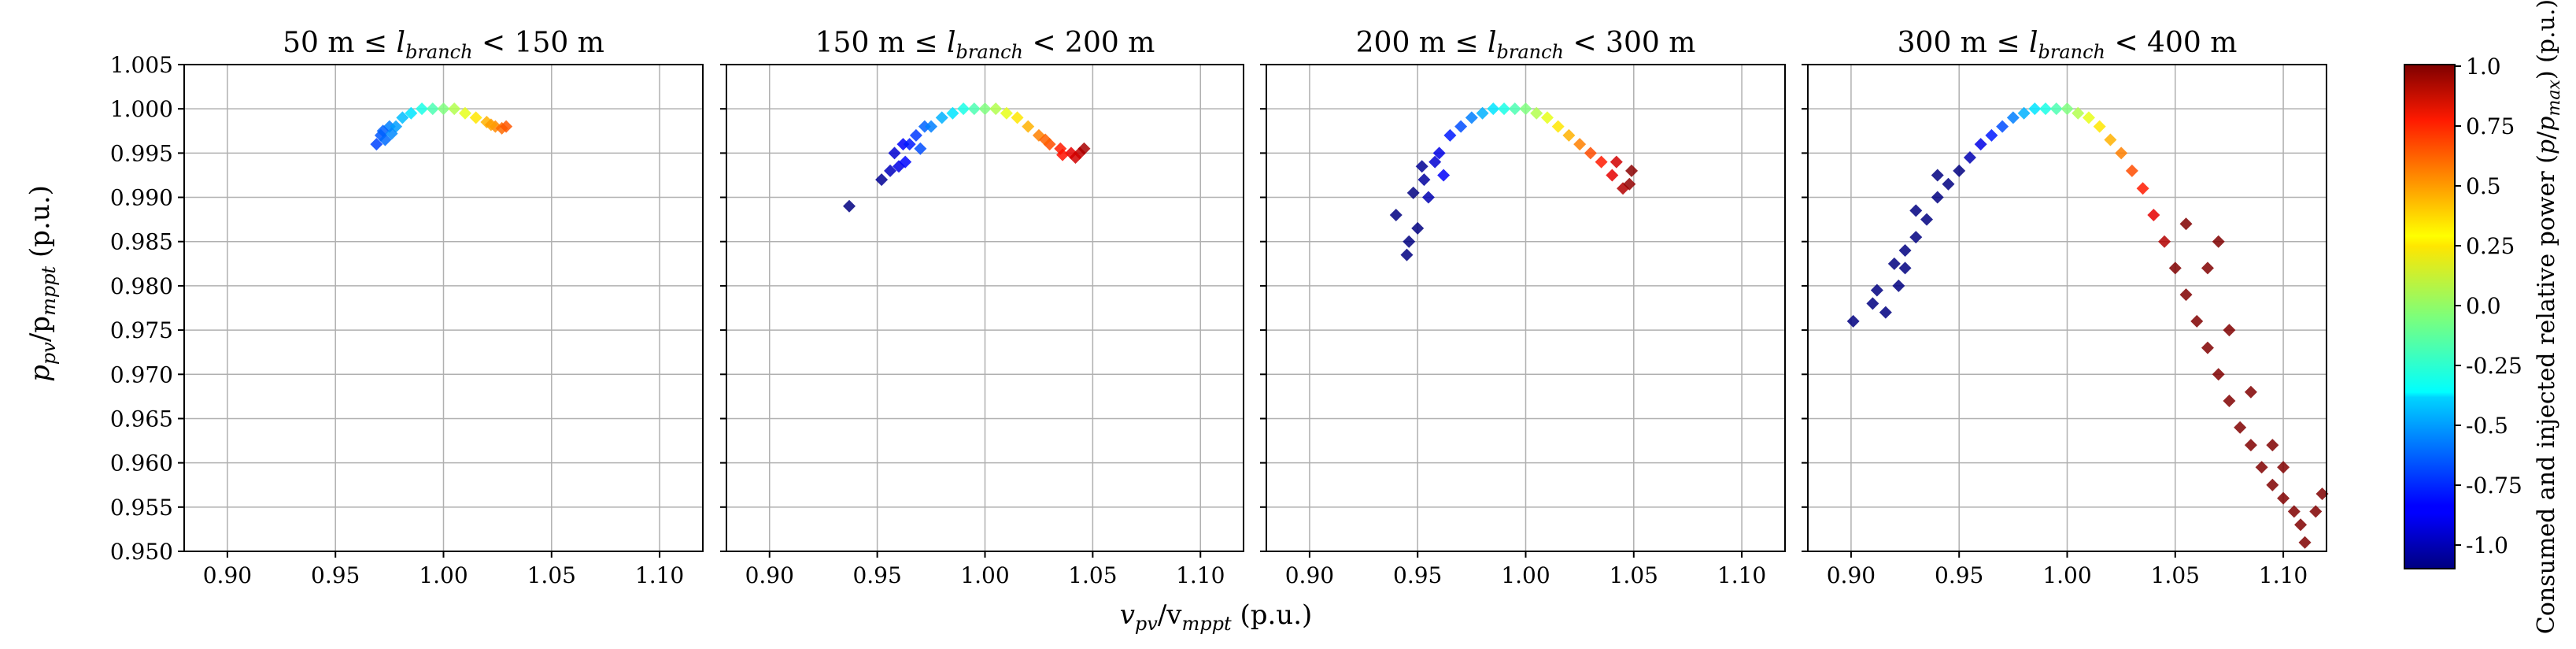 Image resolution: width=2576 pixels, height=649 pixels. What do you see at coordinates (2483, 67) in the screenshot?
I see `colorbar-tick-label: 1.0` at bounding box center [2483, 67].